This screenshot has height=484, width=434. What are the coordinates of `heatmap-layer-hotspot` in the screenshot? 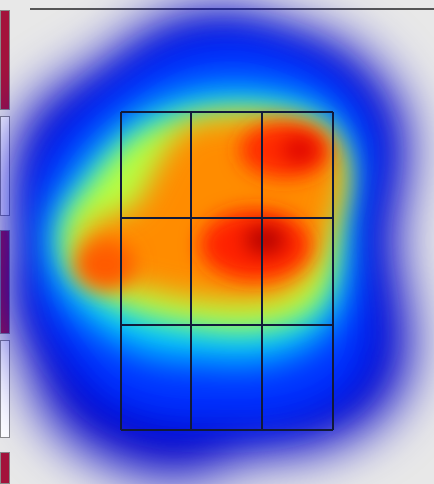 It's located at (280, 196).